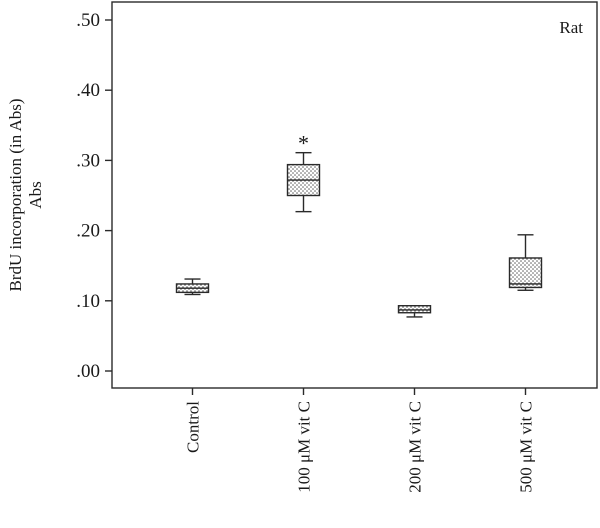 The height and width of the screenshot is (528, 600). What do you see at coordinates (88, 371) in the screenshot?
I see `y-tick-label: .00` at bounding box center [88, 371].